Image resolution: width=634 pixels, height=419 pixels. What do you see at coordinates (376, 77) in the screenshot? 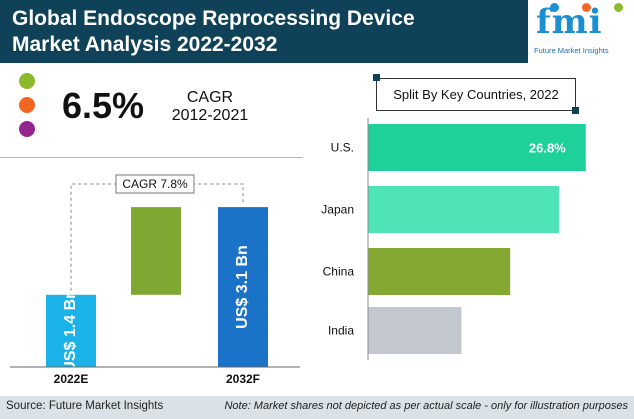
I see `box-corner-tl` at bounding box center [376, 77].